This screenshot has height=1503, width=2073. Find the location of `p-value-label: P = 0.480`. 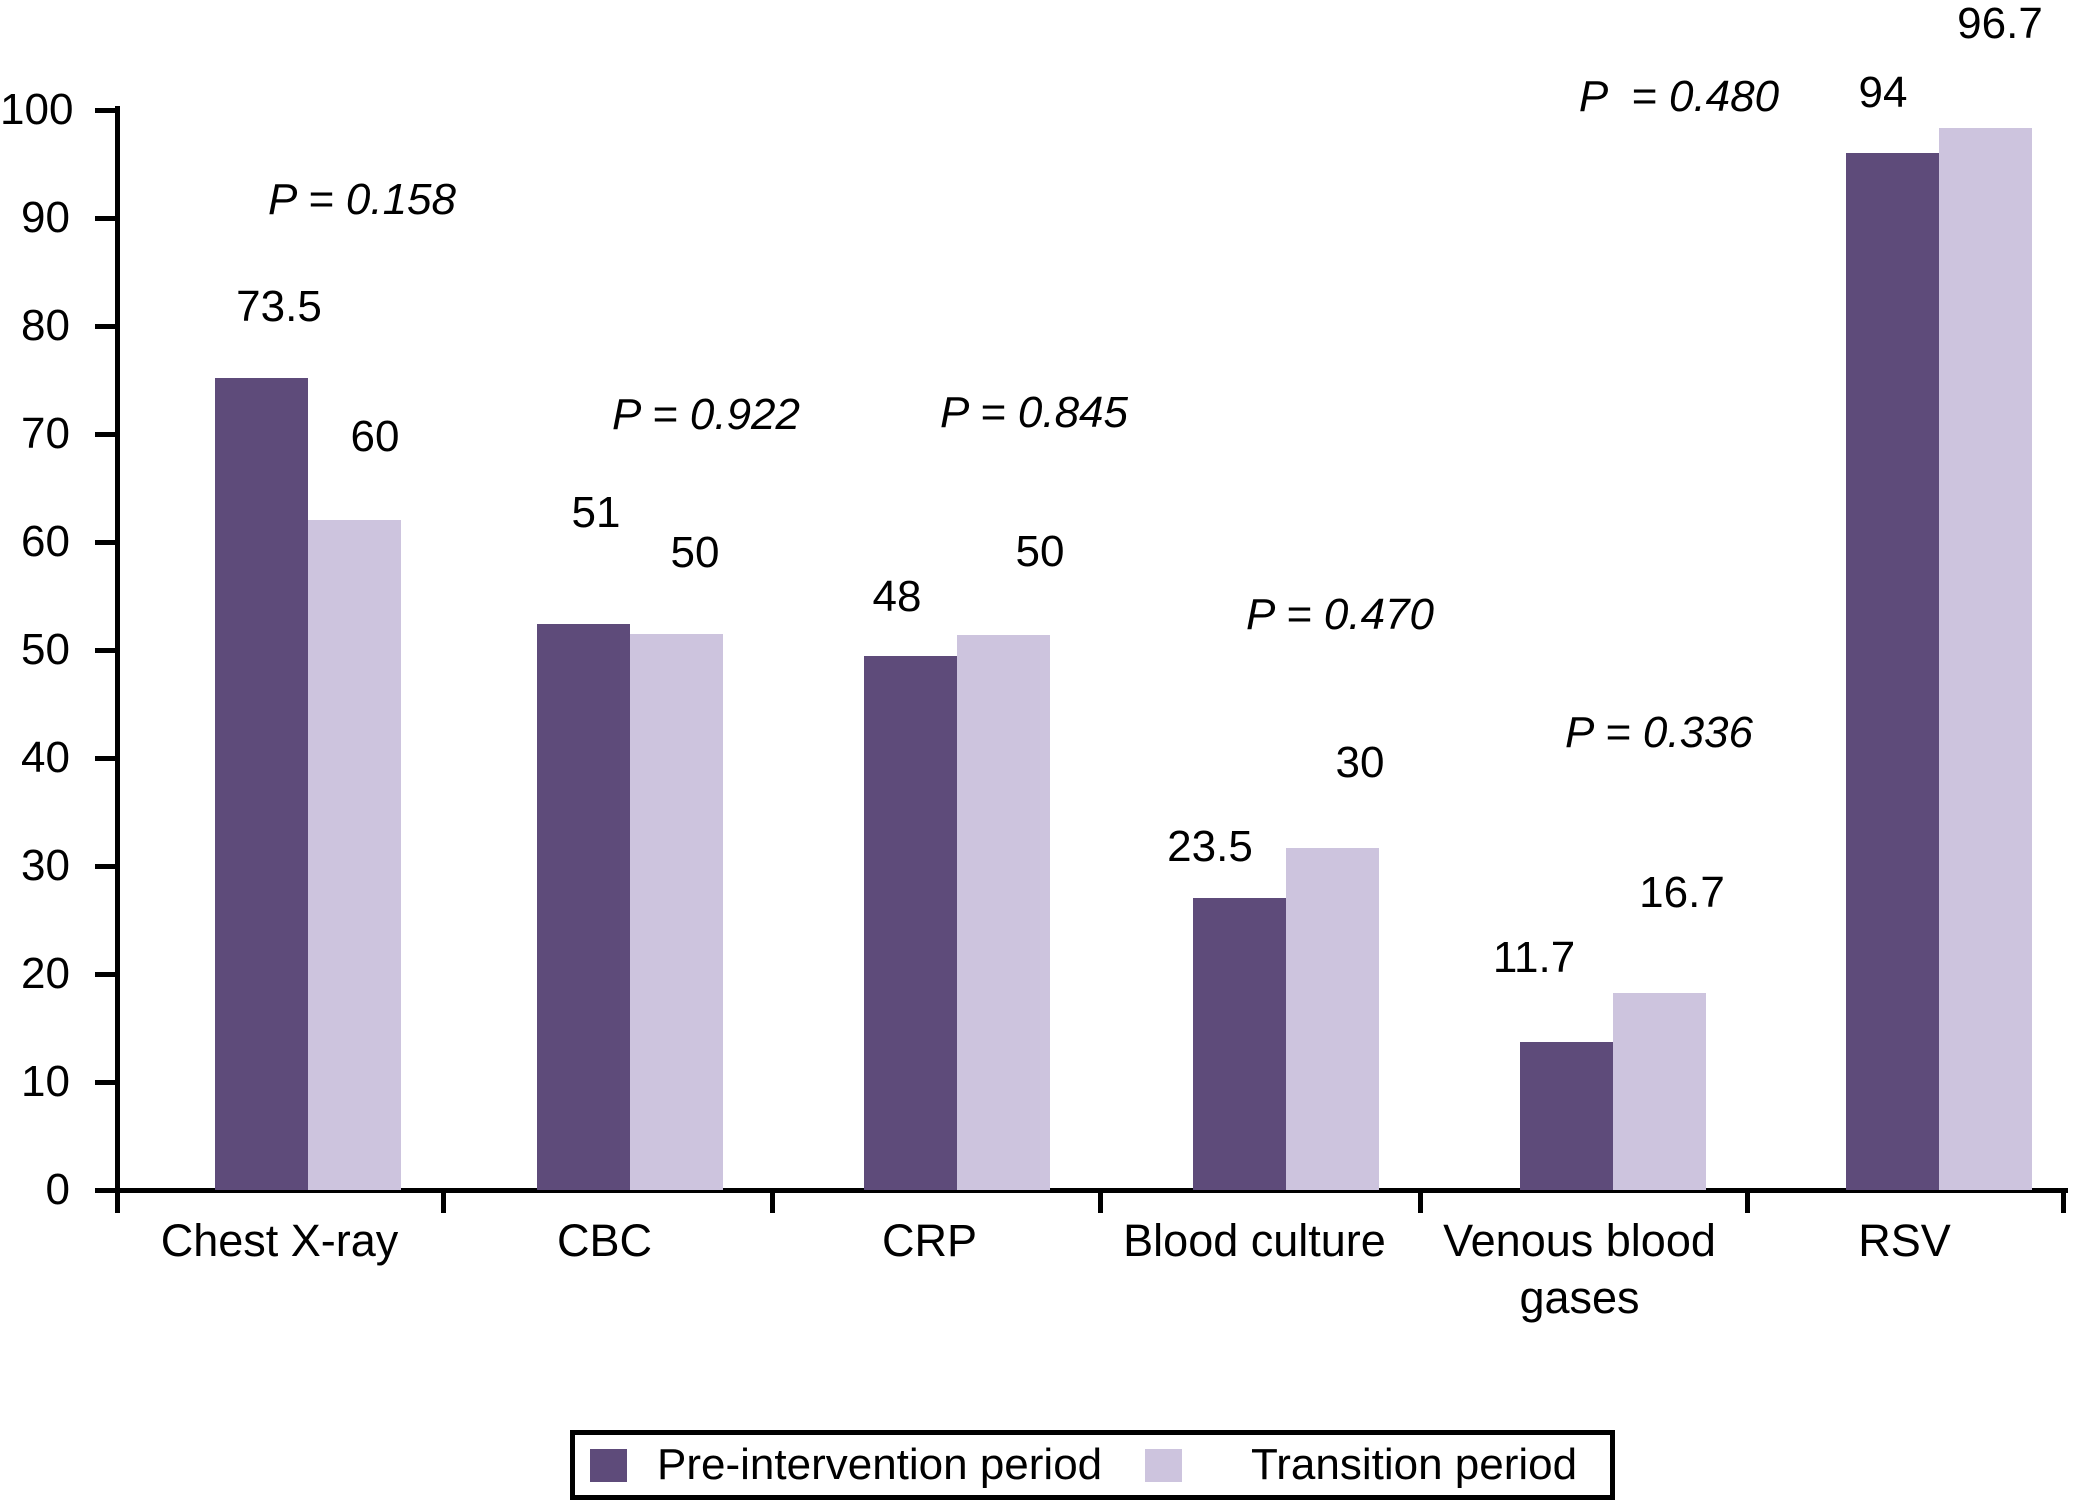

p-value-label: P = 0.480 is located at coordinates (1679, 96).